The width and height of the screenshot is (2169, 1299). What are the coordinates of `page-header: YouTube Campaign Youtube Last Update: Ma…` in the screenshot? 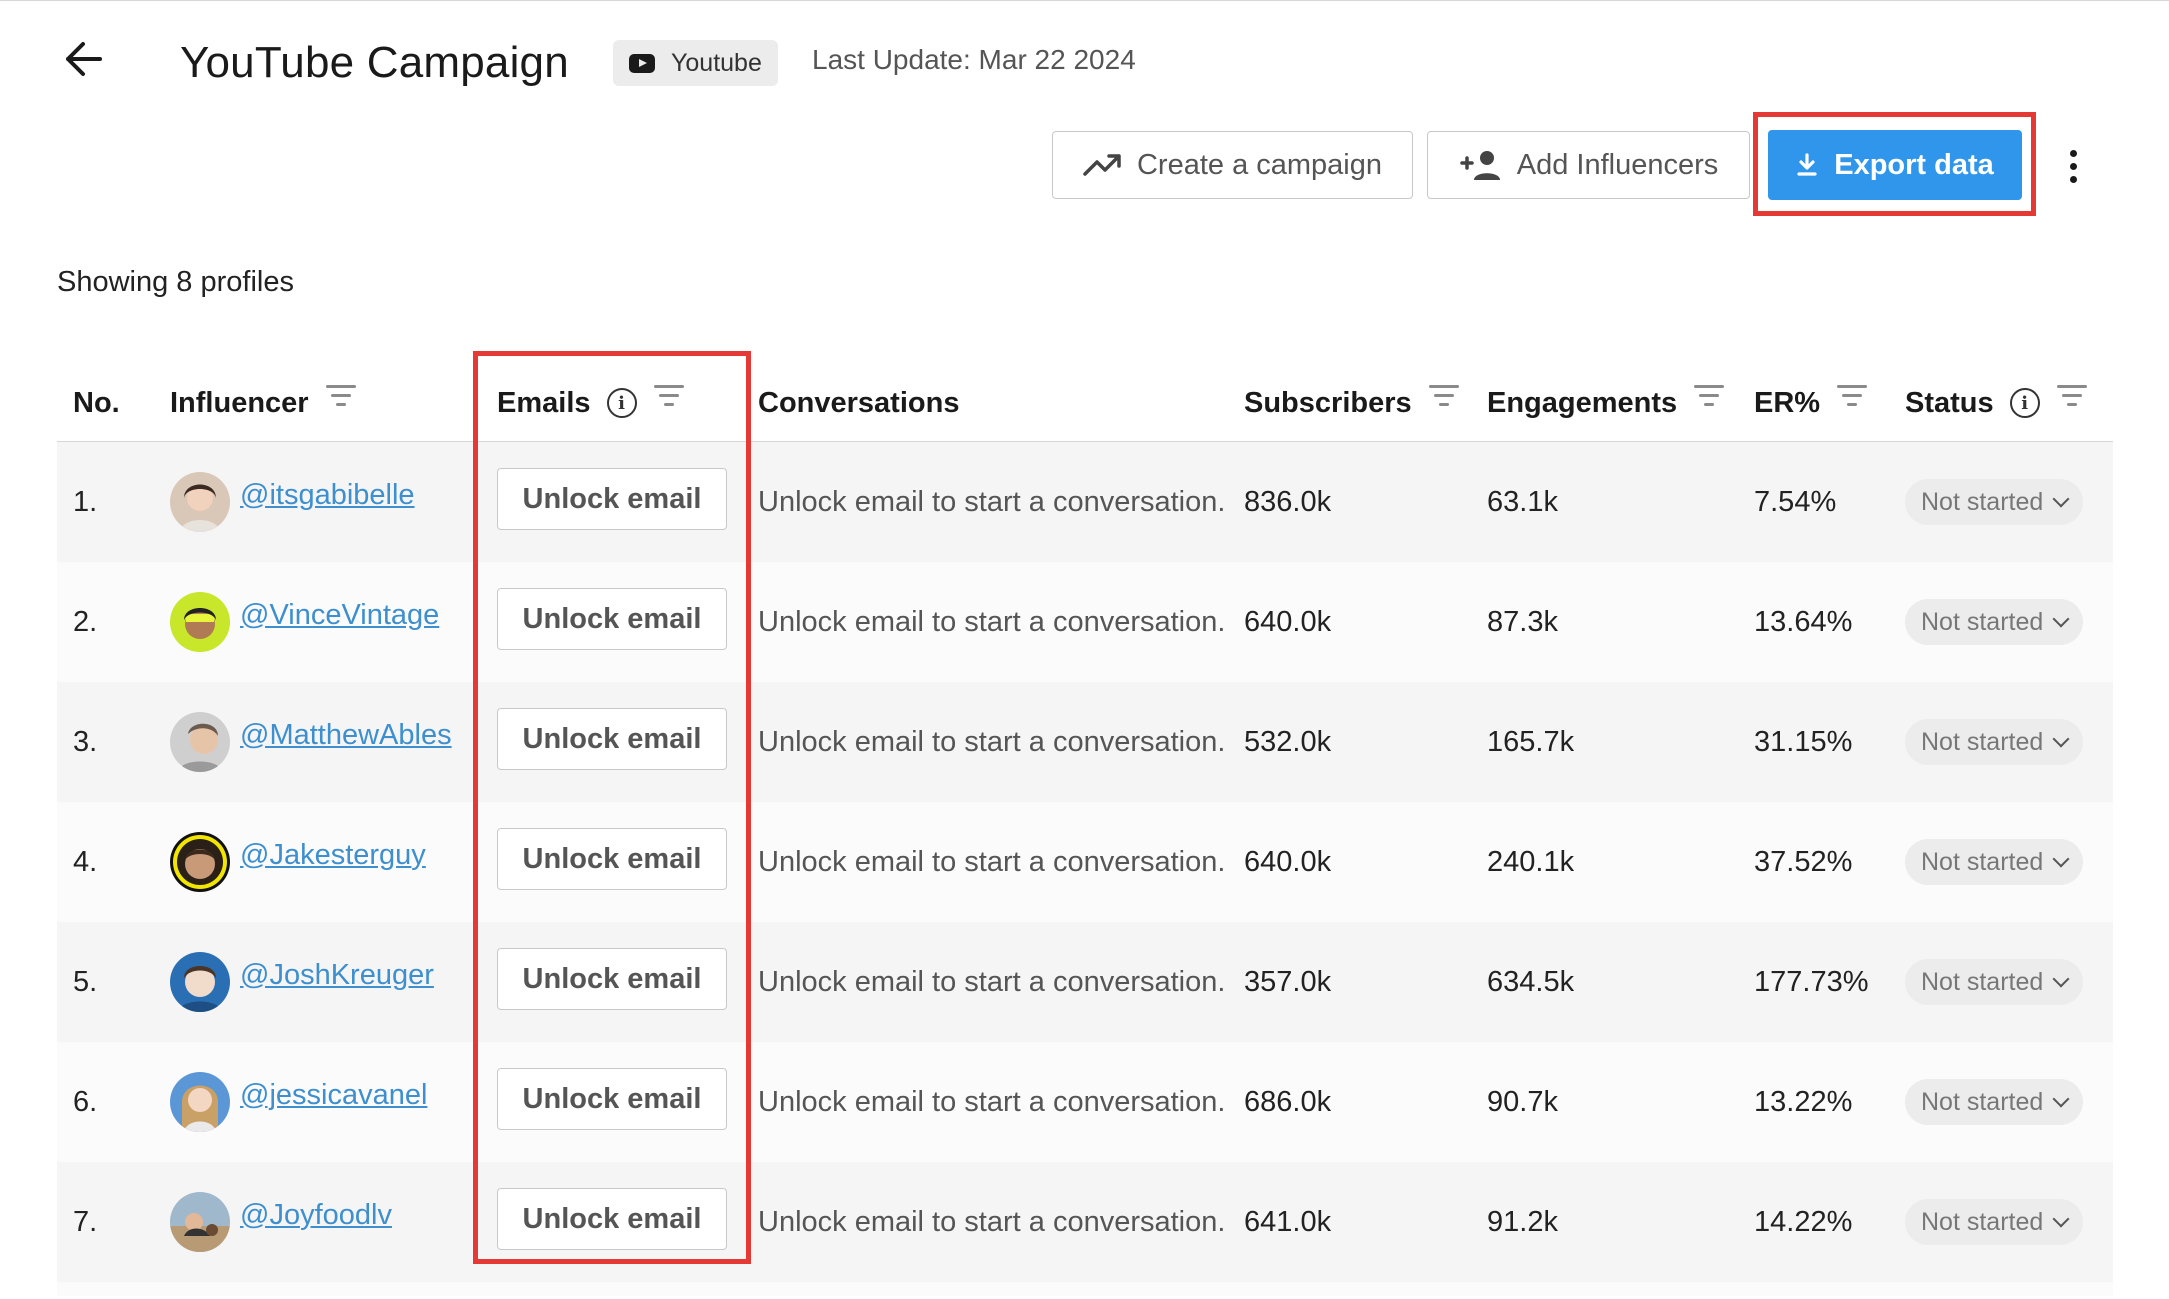 It's located at (1084, 65).